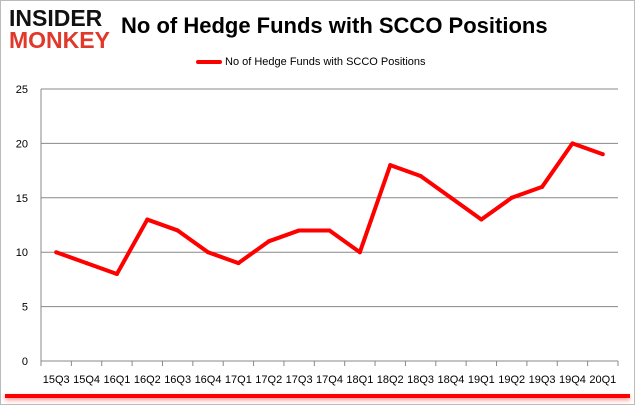 The height and width of the screenshot is (405, 635). Describe the element at coordinates (56, 380) in the screenshot. I see `x-tick-label: 15Q3` at that location.